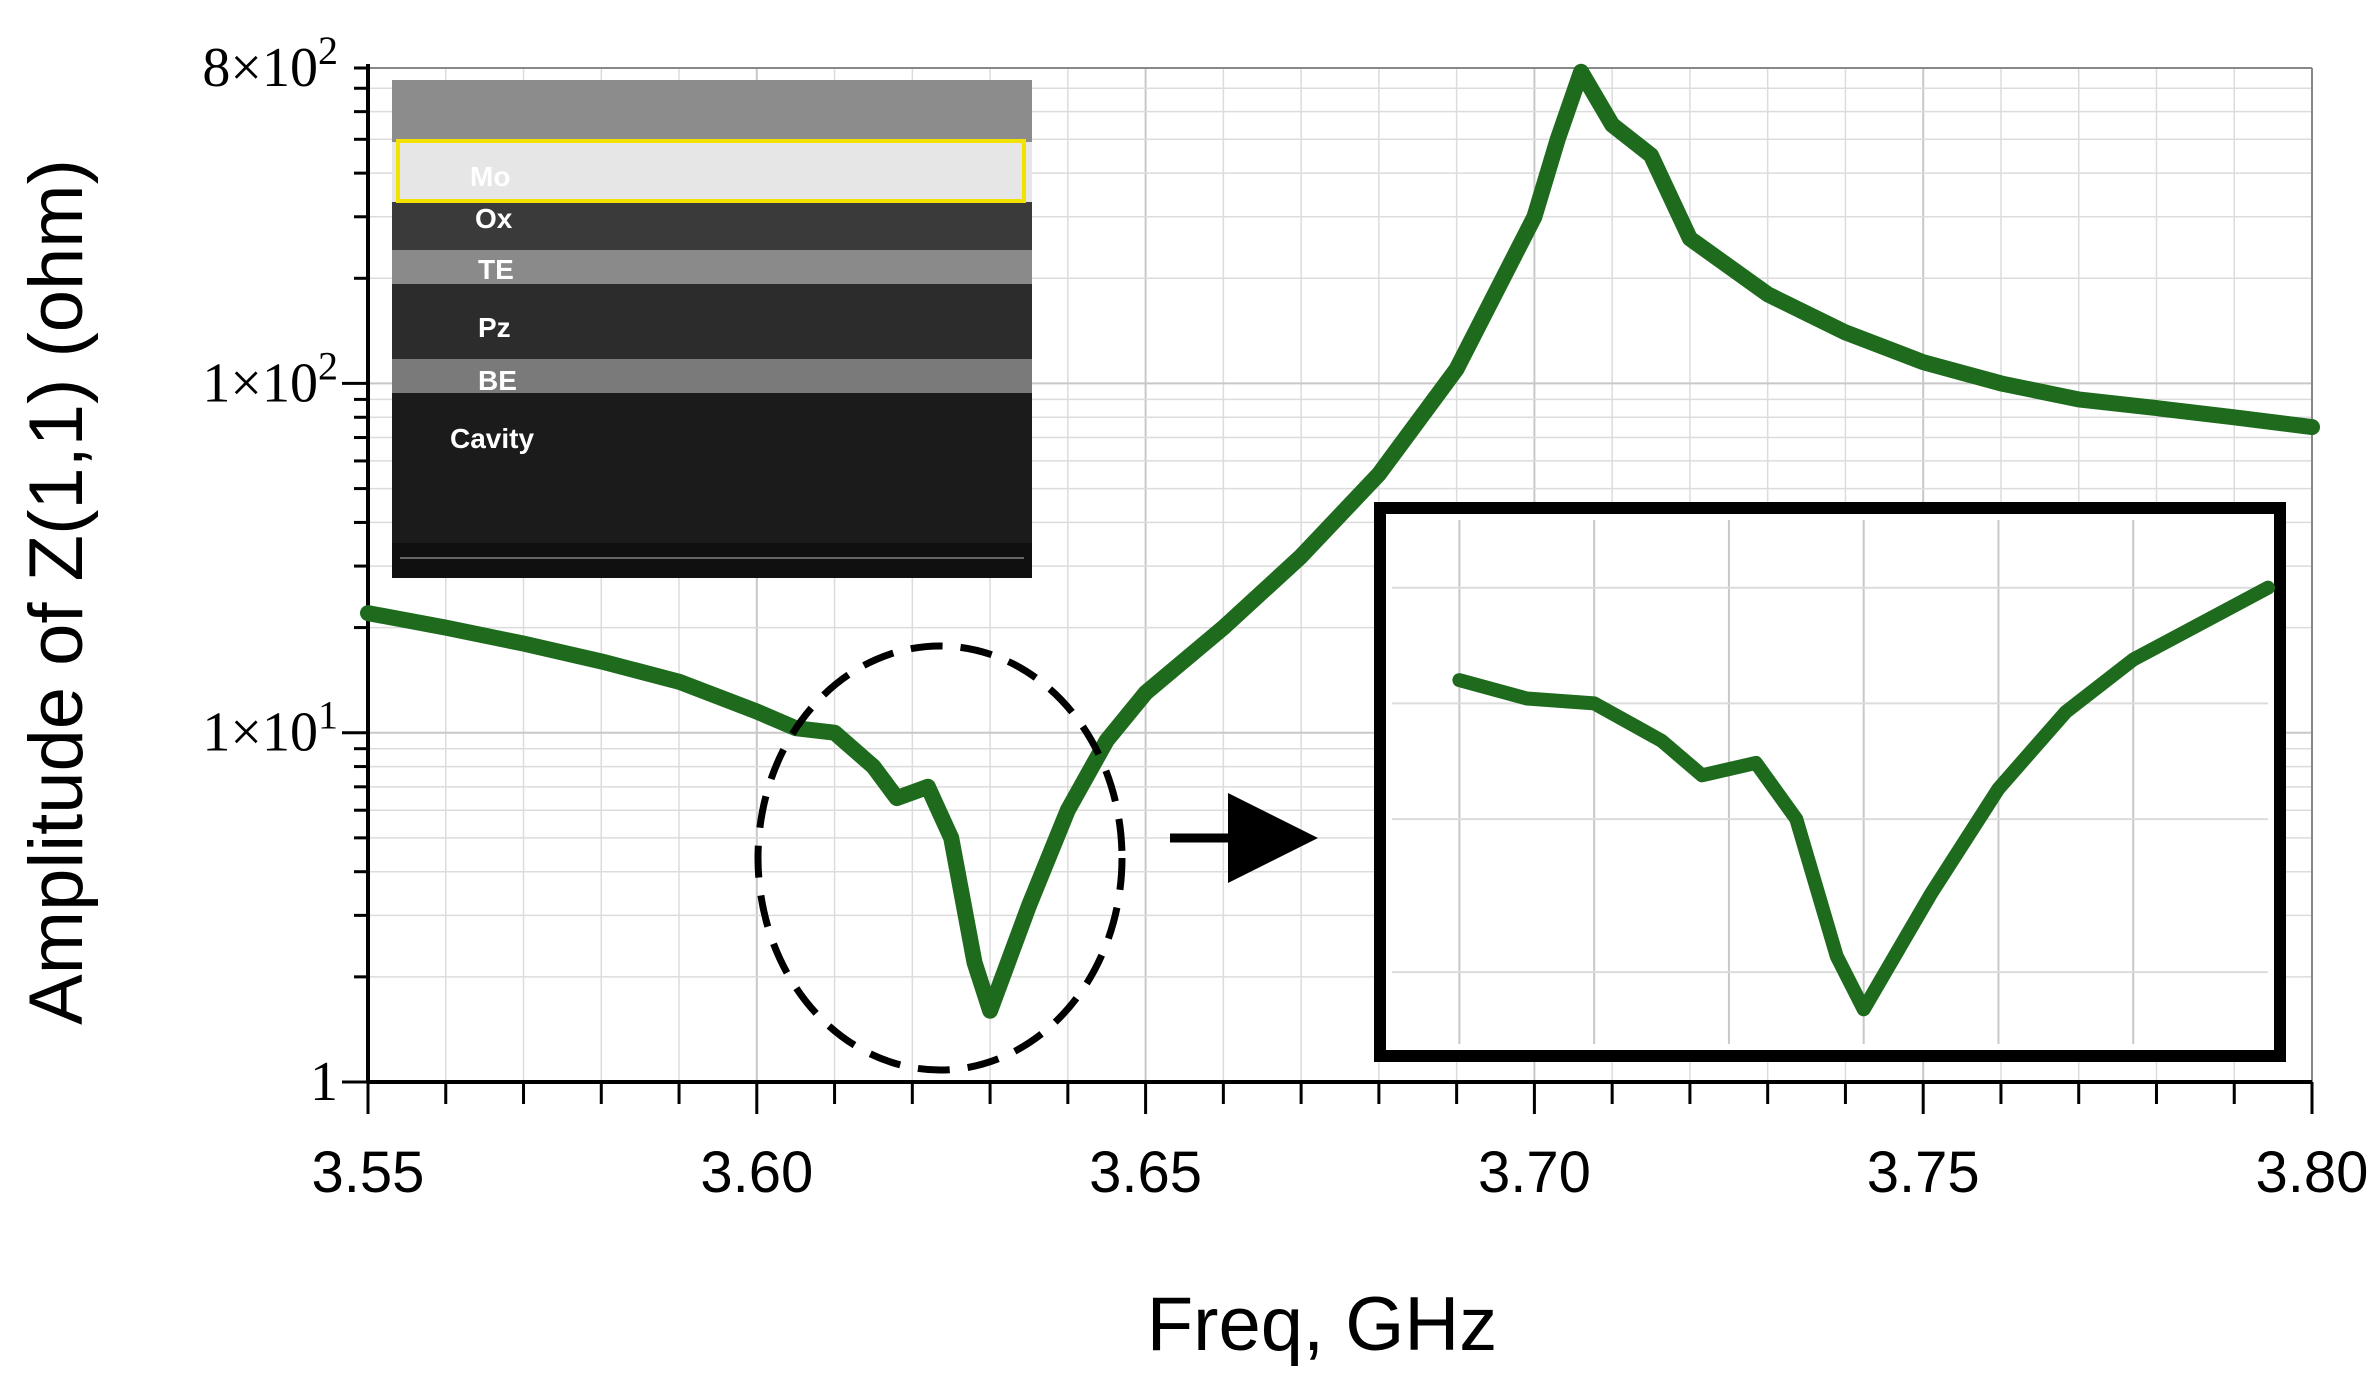 The image size is (2380, 1387). Describe the element at coordinates (270, 378) in the screenshot. I see `y-tick-label: 1×10²` at that location.